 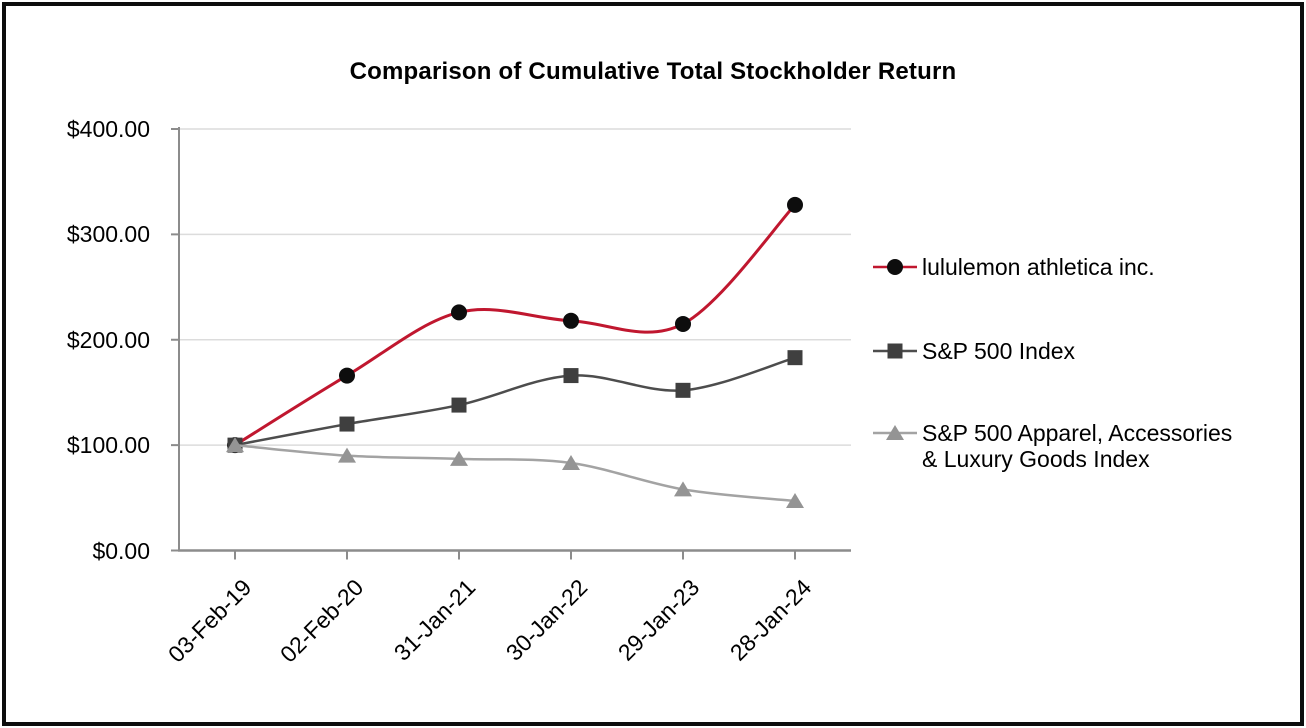 I want to click on legend-triangle-icon, so click(x=895, y=432).